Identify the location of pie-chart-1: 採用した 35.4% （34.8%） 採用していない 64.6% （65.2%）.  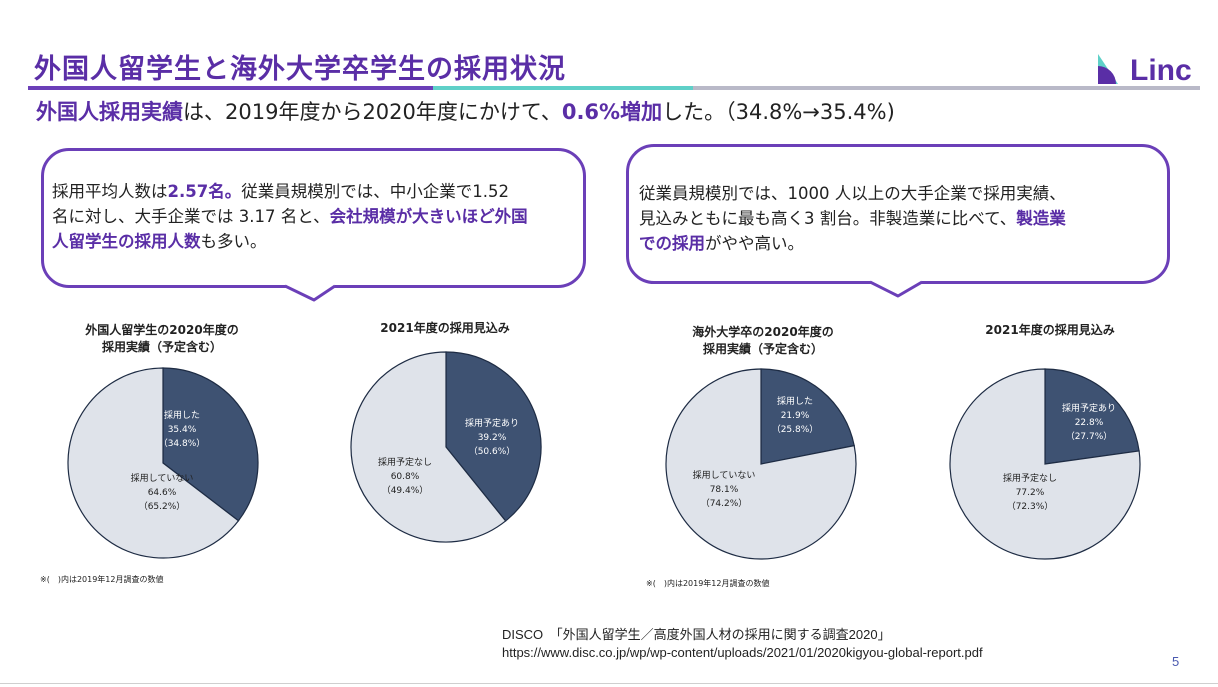
(163, 463).